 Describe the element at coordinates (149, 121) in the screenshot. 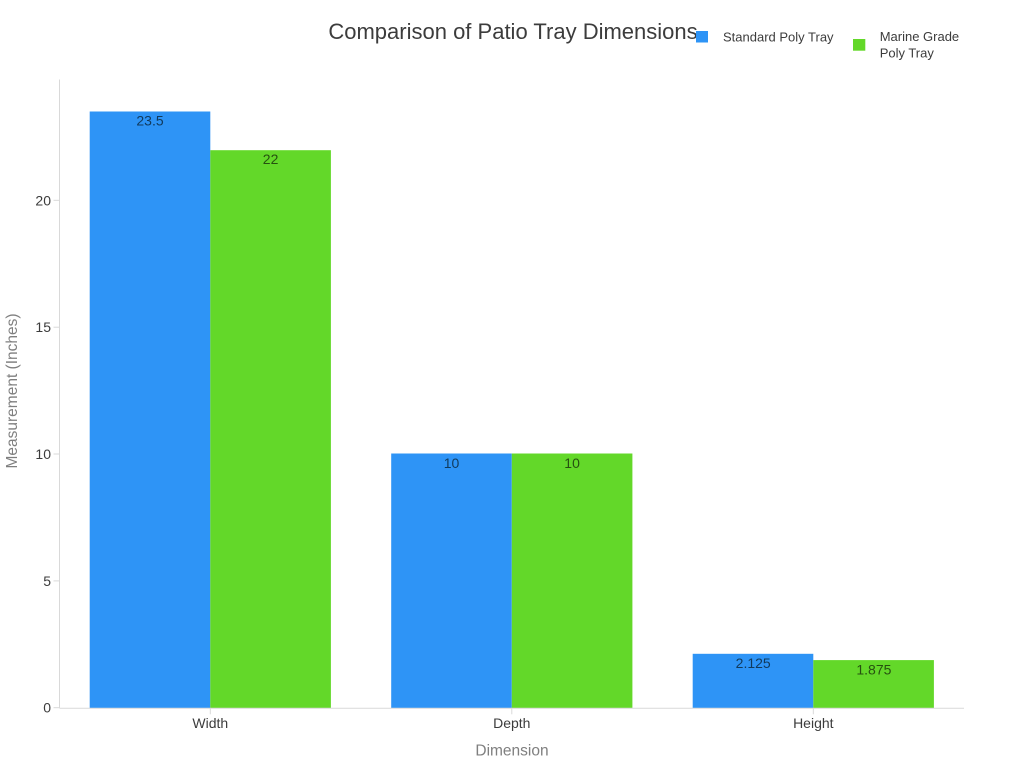

I see `svg-text: 23.5` at that location.